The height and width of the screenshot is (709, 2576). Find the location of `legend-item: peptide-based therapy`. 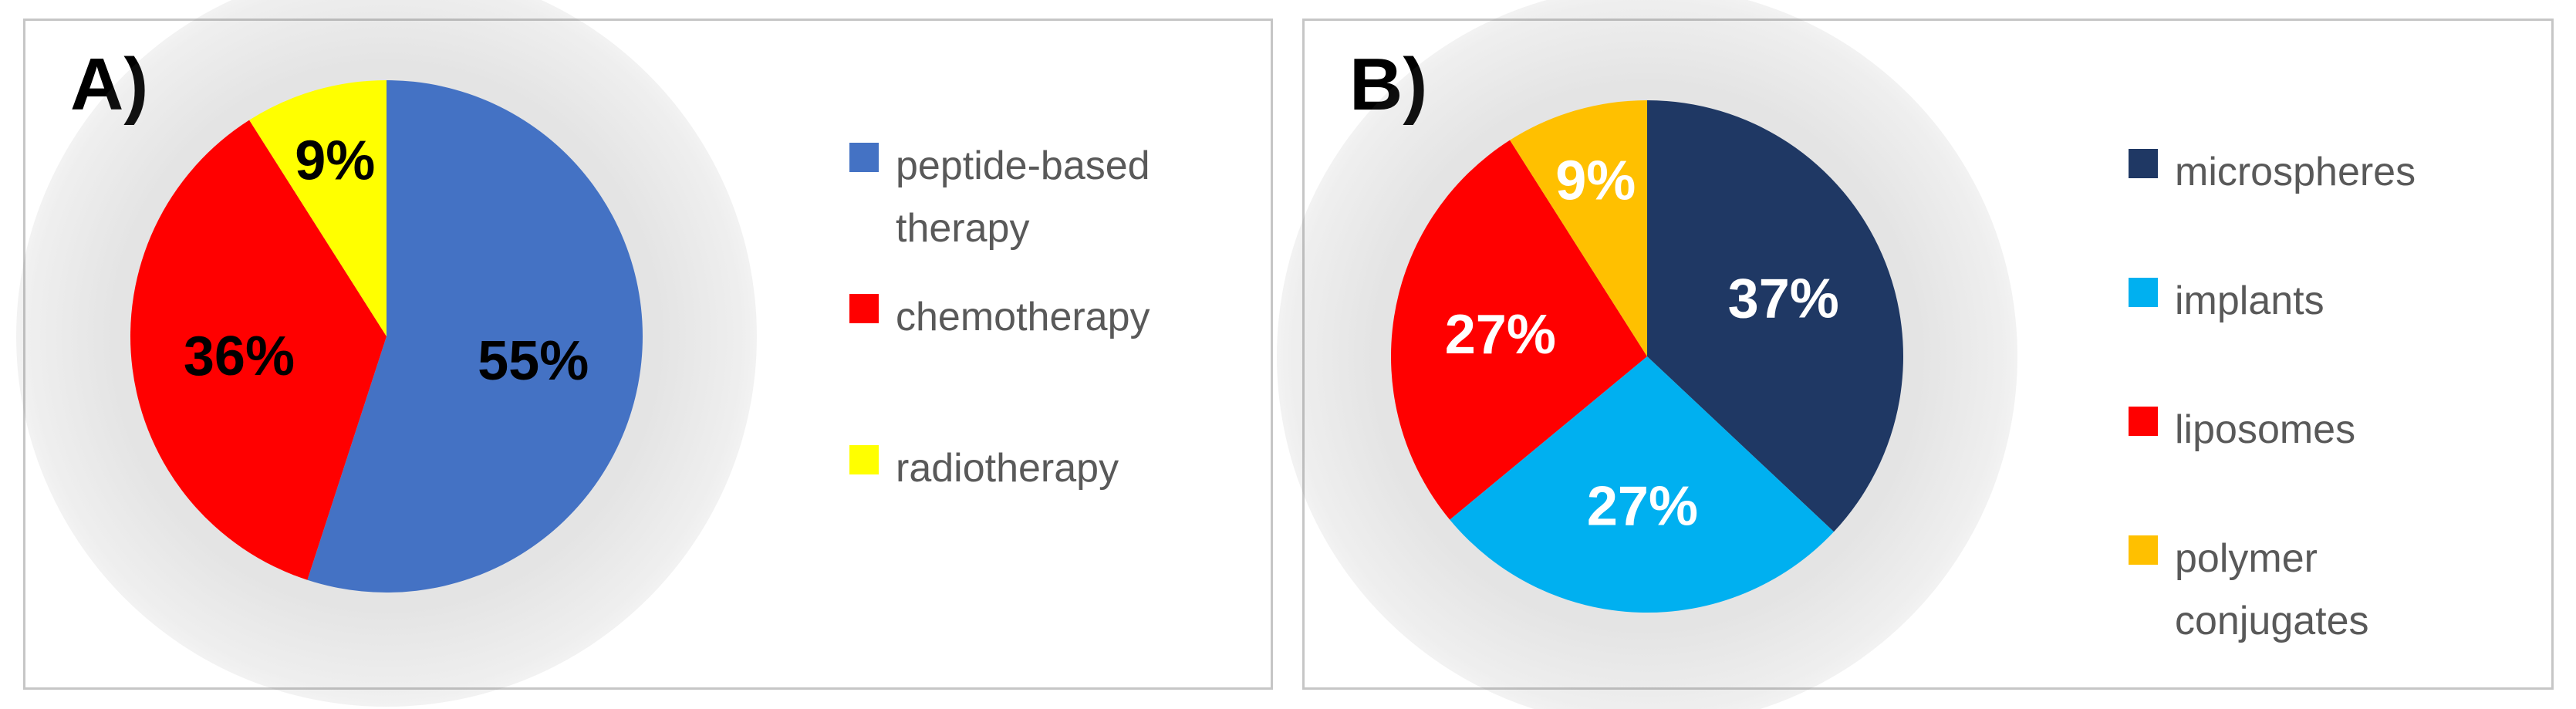

legend-item: peptide-based therapy is located at coordinates (1026, 197).